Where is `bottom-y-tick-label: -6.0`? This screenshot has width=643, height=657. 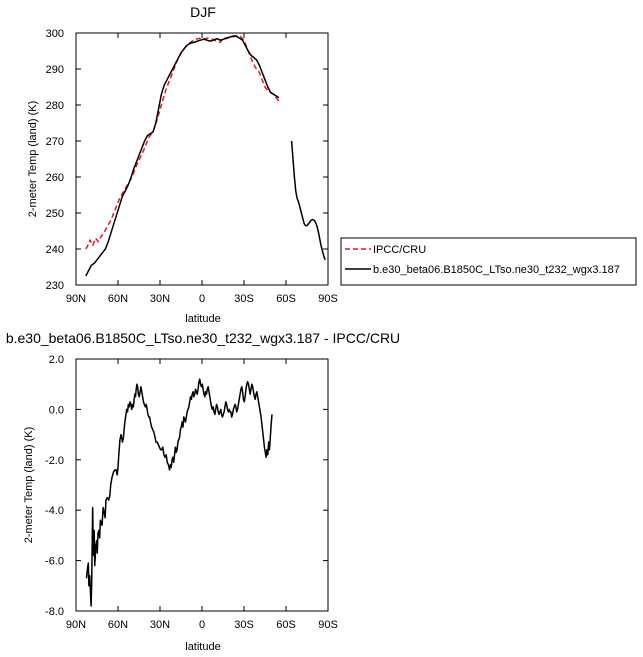 bottom-y-tick-label: -6.0 is located at coordinates (54, 562).